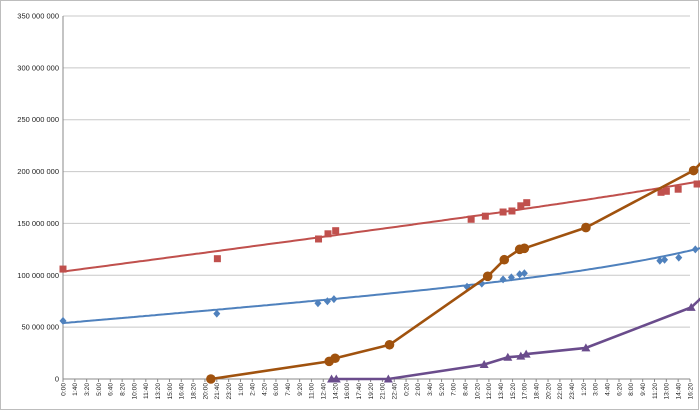 The height and width of the screenshot is (411, 700). What do you see at coordinates (371, 391) in the screenshot?
I see `x-tick-label: 19:20` at bounding box center [371, 391].